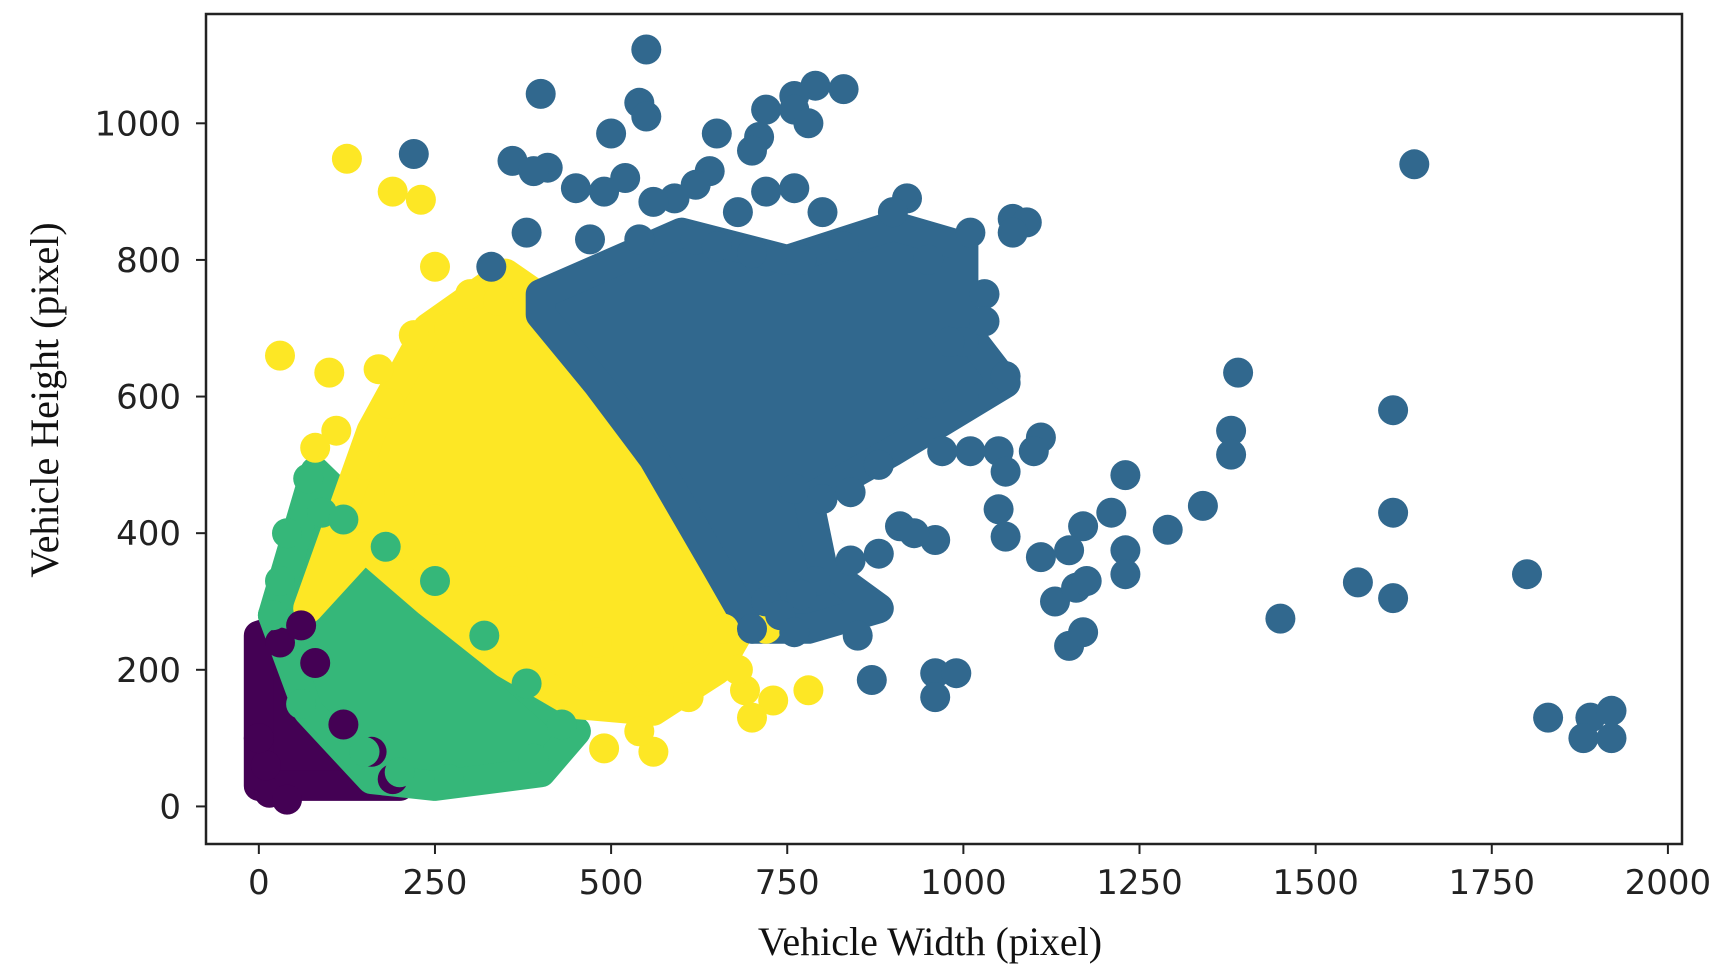  What do you see at coordinates (1315, 883) in the screenshot?
I see `x-tick-label: 1500` at bounding box center [1315, 883].